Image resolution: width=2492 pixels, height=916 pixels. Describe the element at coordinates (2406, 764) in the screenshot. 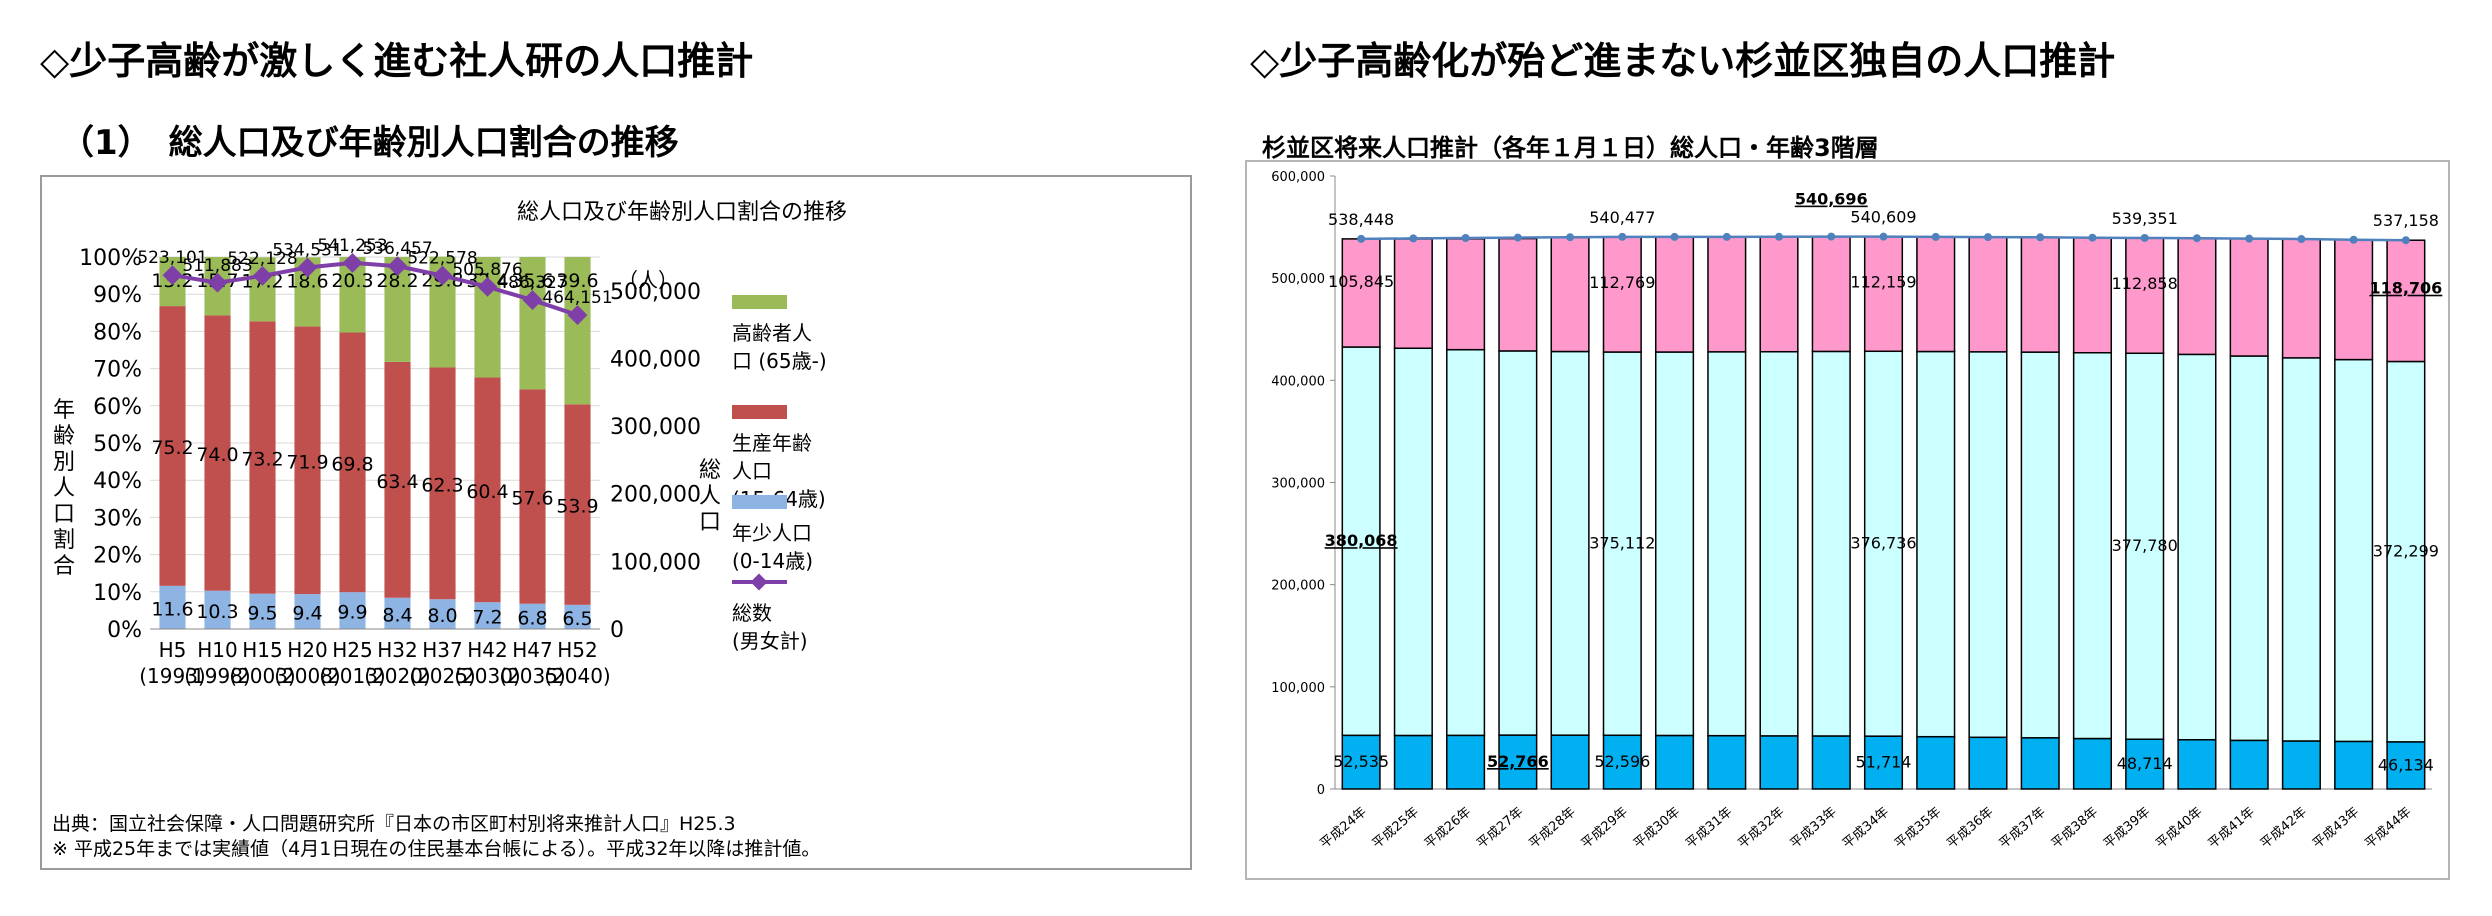

I see `data-label: 46,134` at that location.